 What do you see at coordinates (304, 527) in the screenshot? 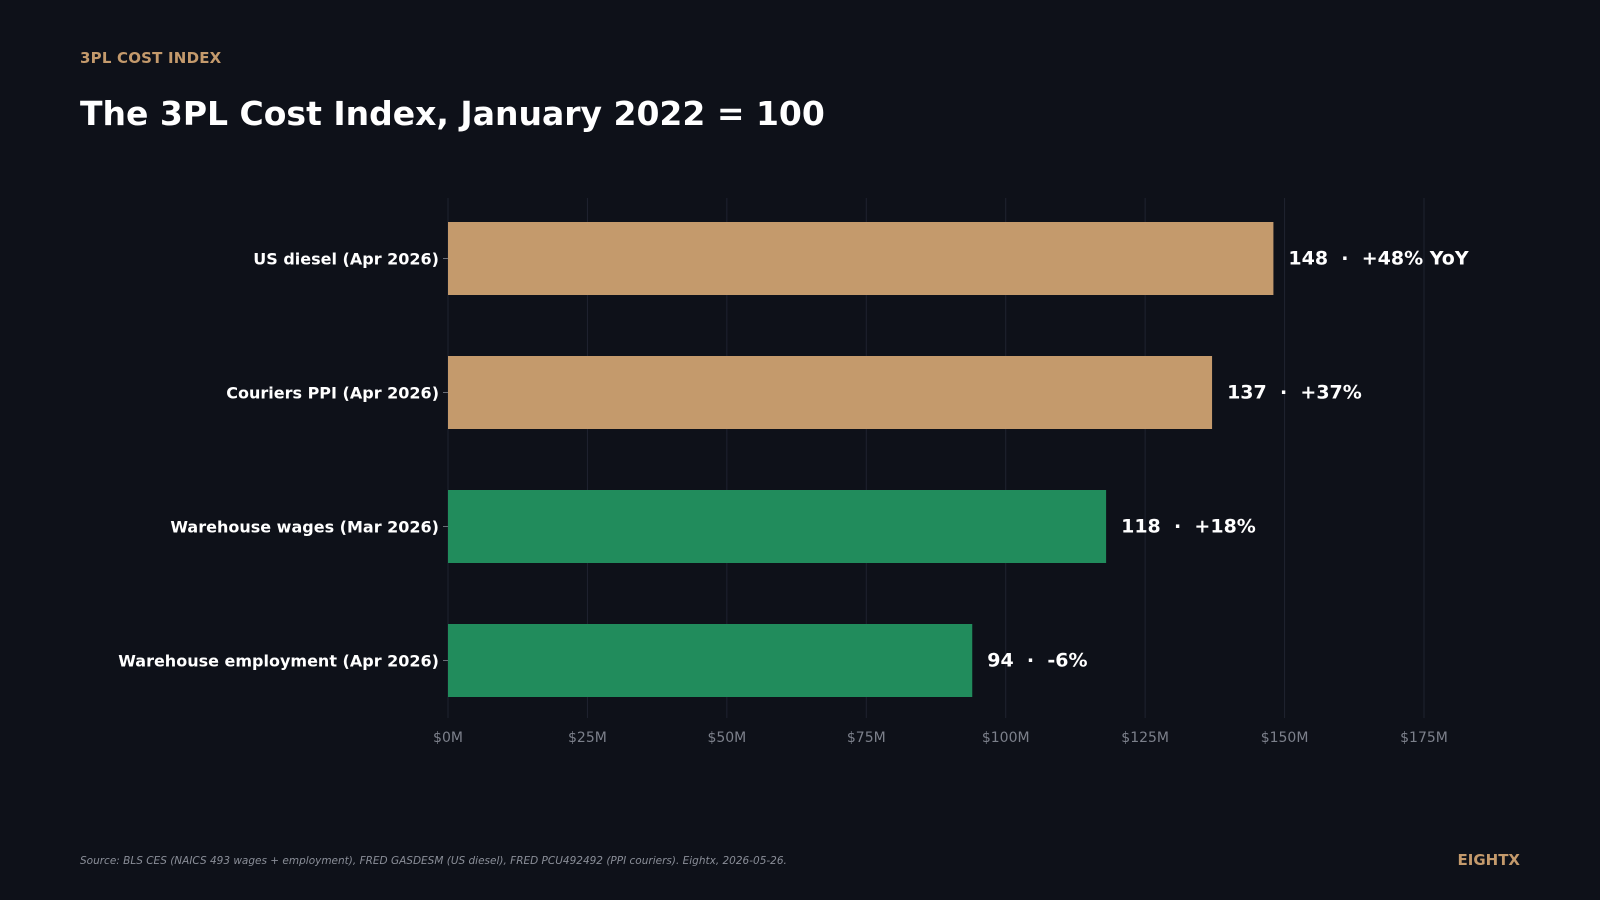
I see `category-label: Warehouse wages (Mar 2026)` at bounding box center [304, 527].